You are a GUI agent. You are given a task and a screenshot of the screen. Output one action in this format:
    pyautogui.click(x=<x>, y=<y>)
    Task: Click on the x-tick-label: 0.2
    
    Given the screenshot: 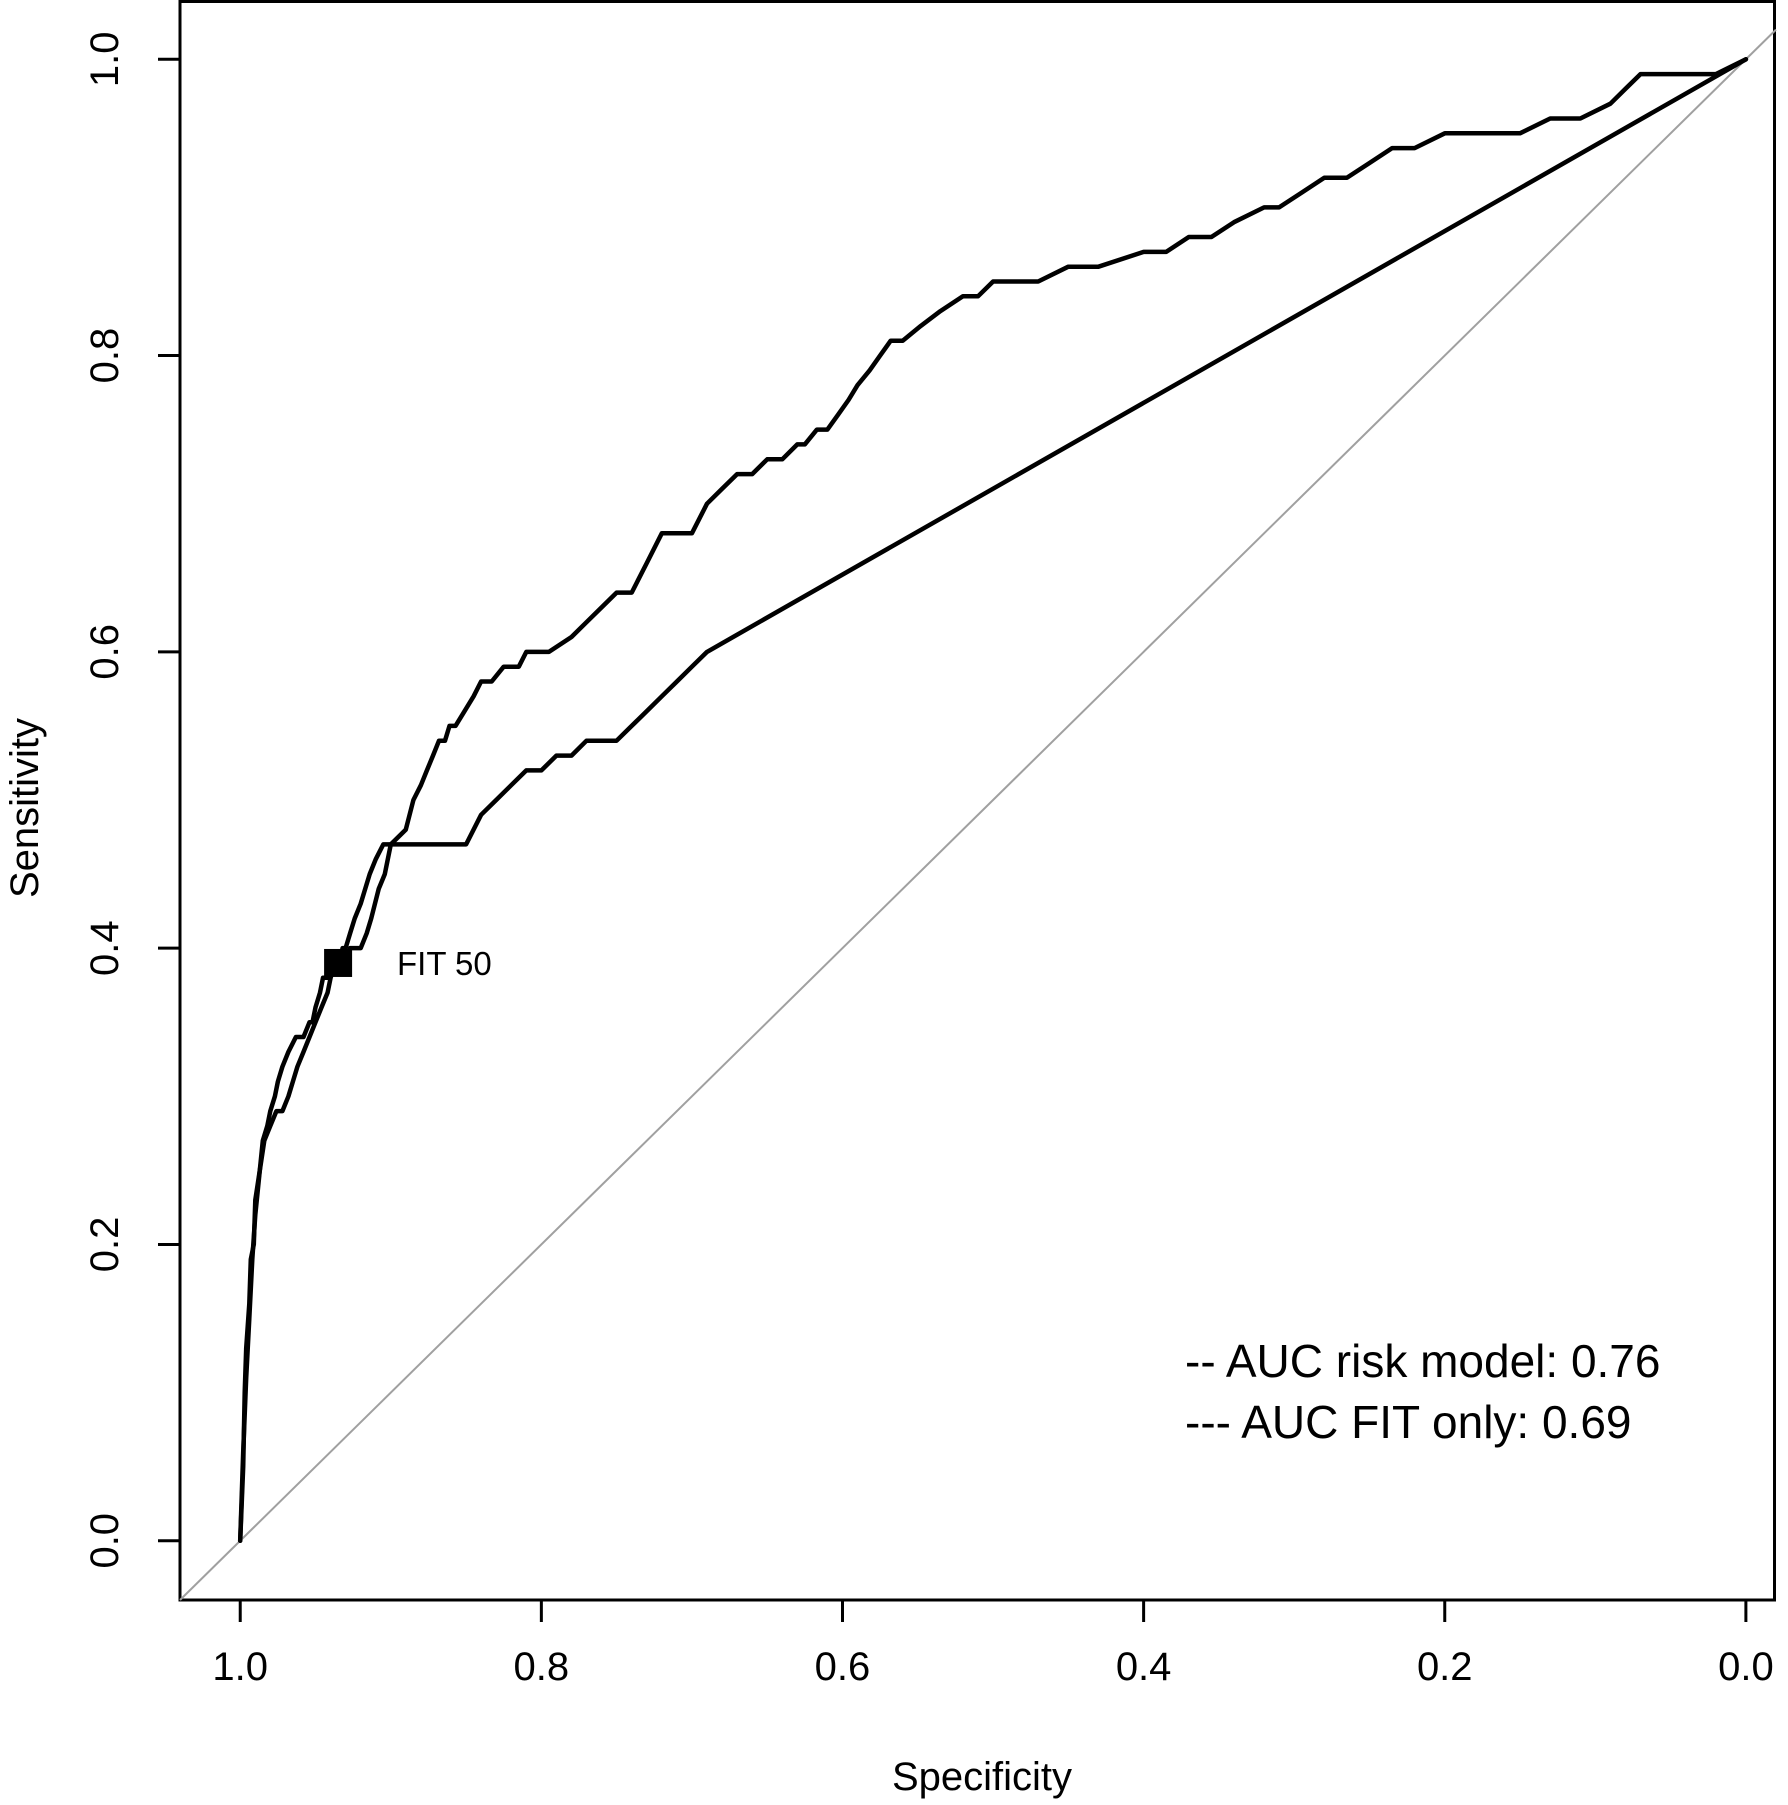 What is the action you would take?
    pyautogui.click(x=1445, y=1667)
    